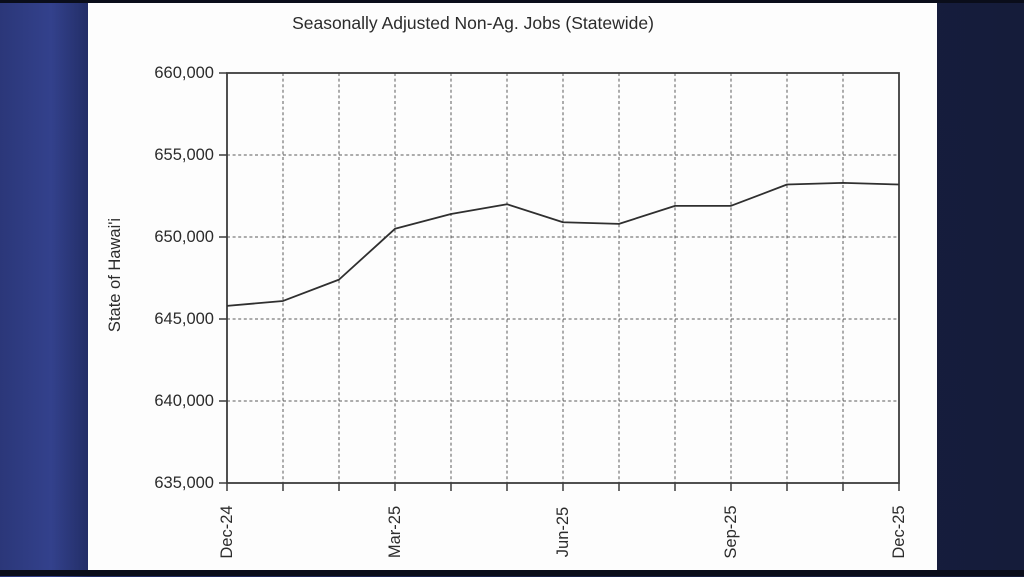  What do you see at coordinates (184, 237) in the screenshot?
I see `y-tick-label: 650,000` at bounding box center [184, 237].